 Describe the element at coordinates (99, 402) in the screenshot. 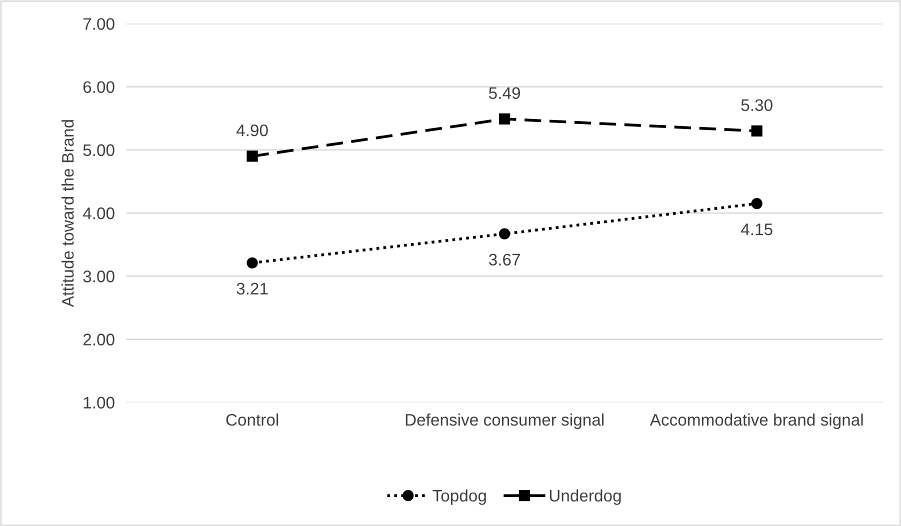

I see `y-tick-label: 1.00` at that location.